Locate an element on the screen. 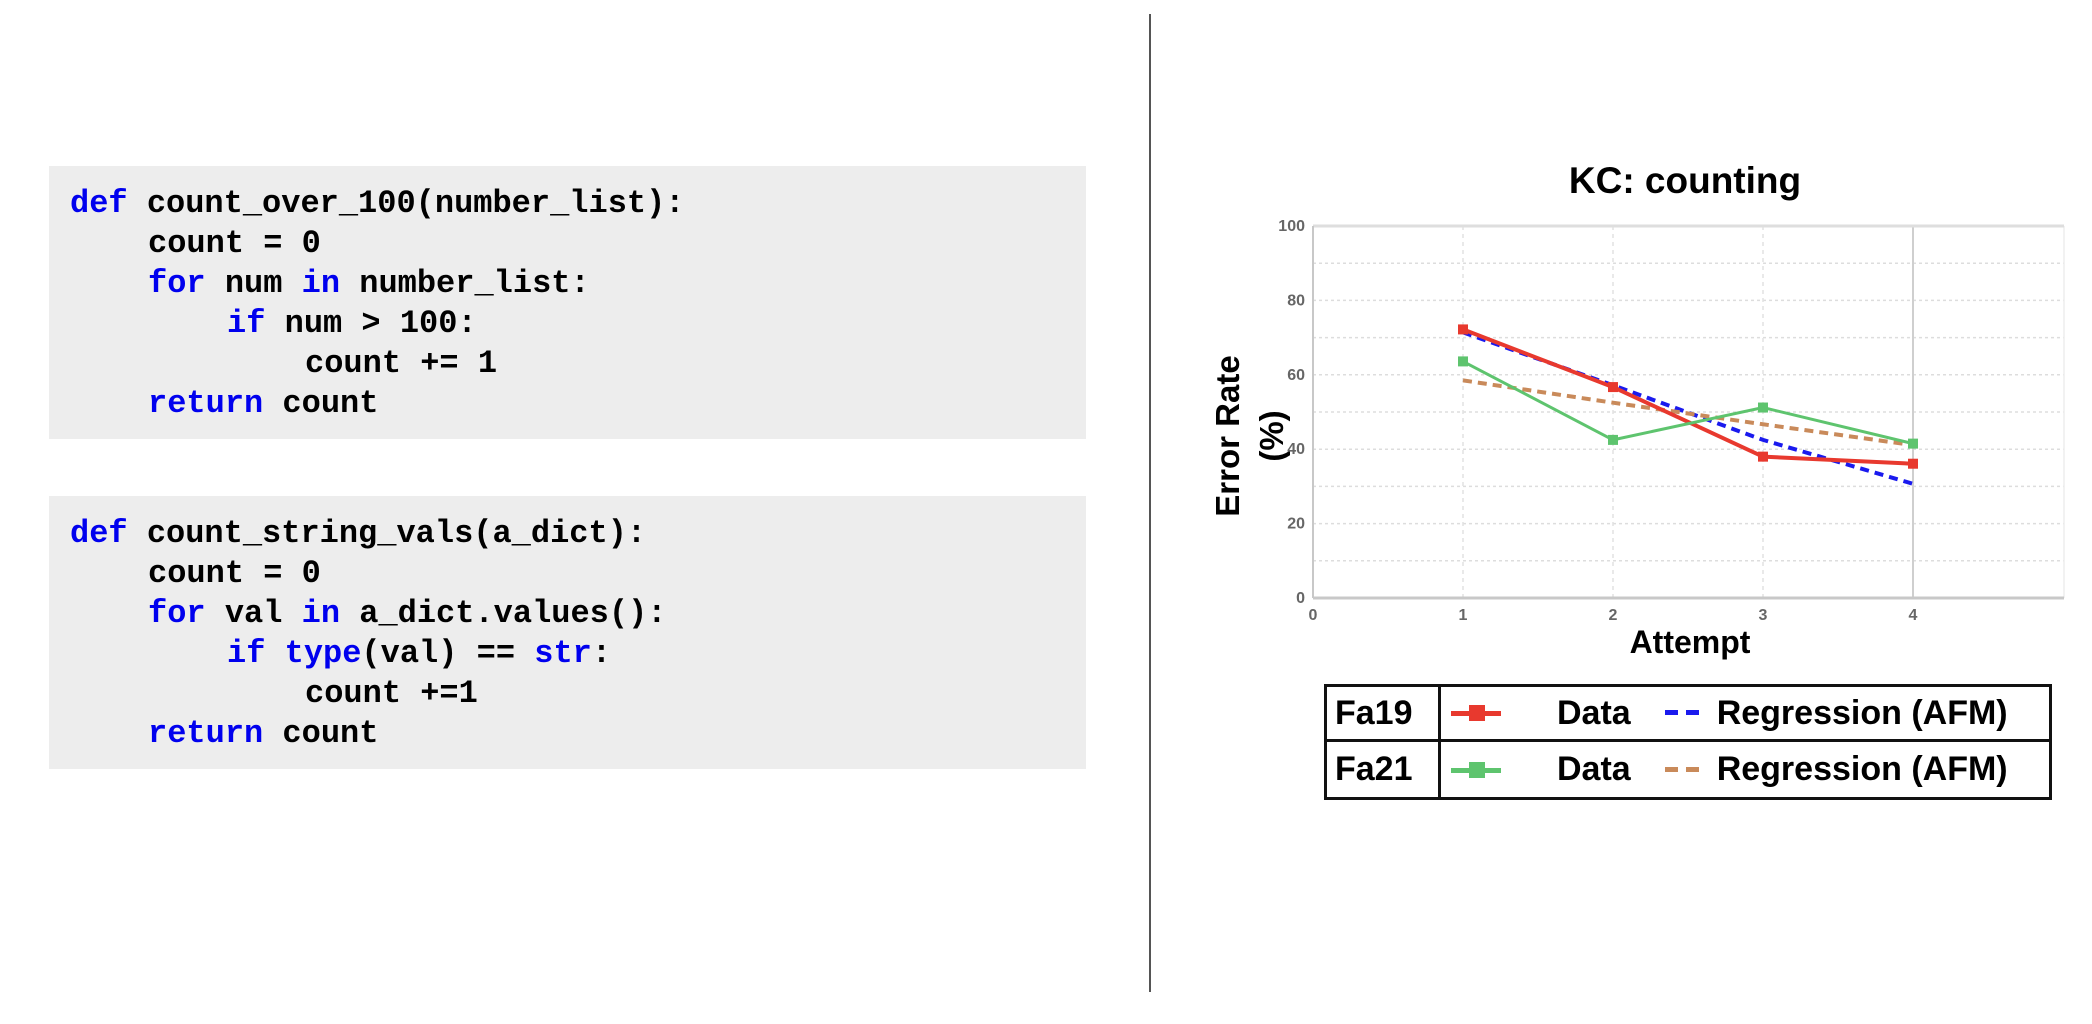 This screenshot has height=1024, width=2092. code-line: for num in number_list: is located at coordinates (578, 284).